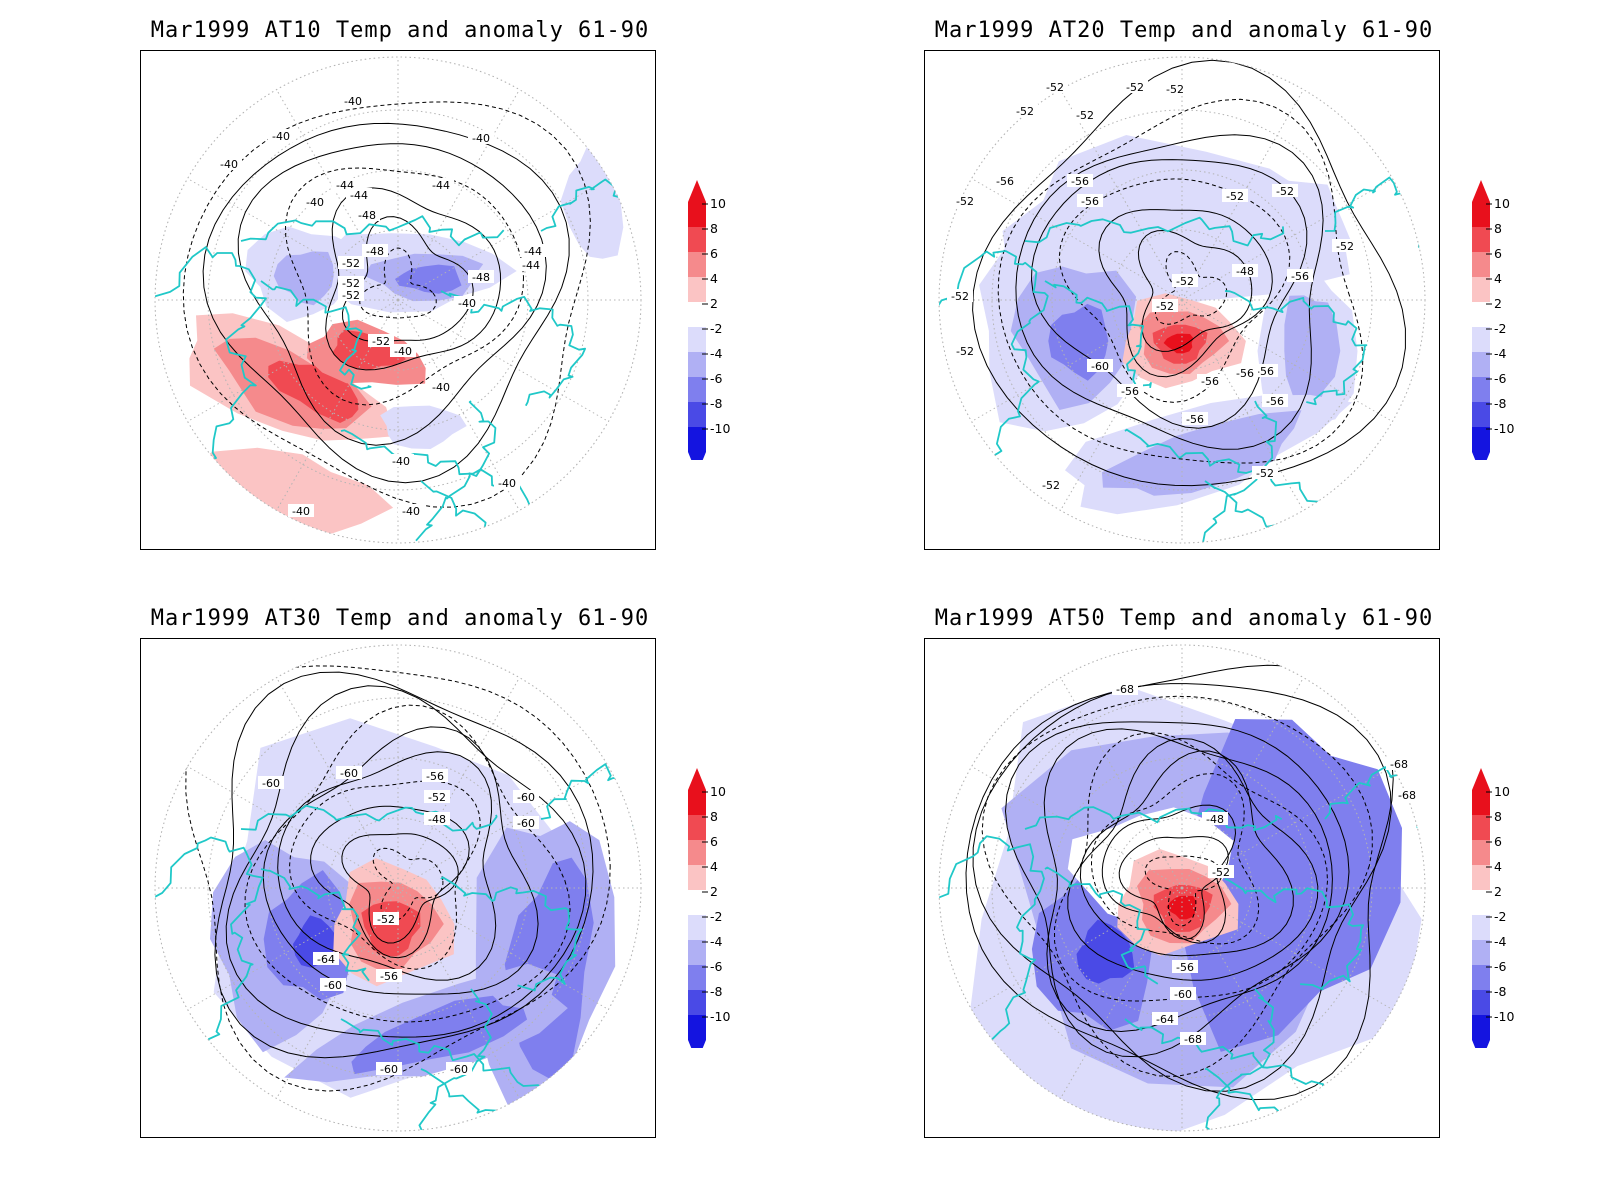  I want to click on warm-anomaly, so click(1181, 907).